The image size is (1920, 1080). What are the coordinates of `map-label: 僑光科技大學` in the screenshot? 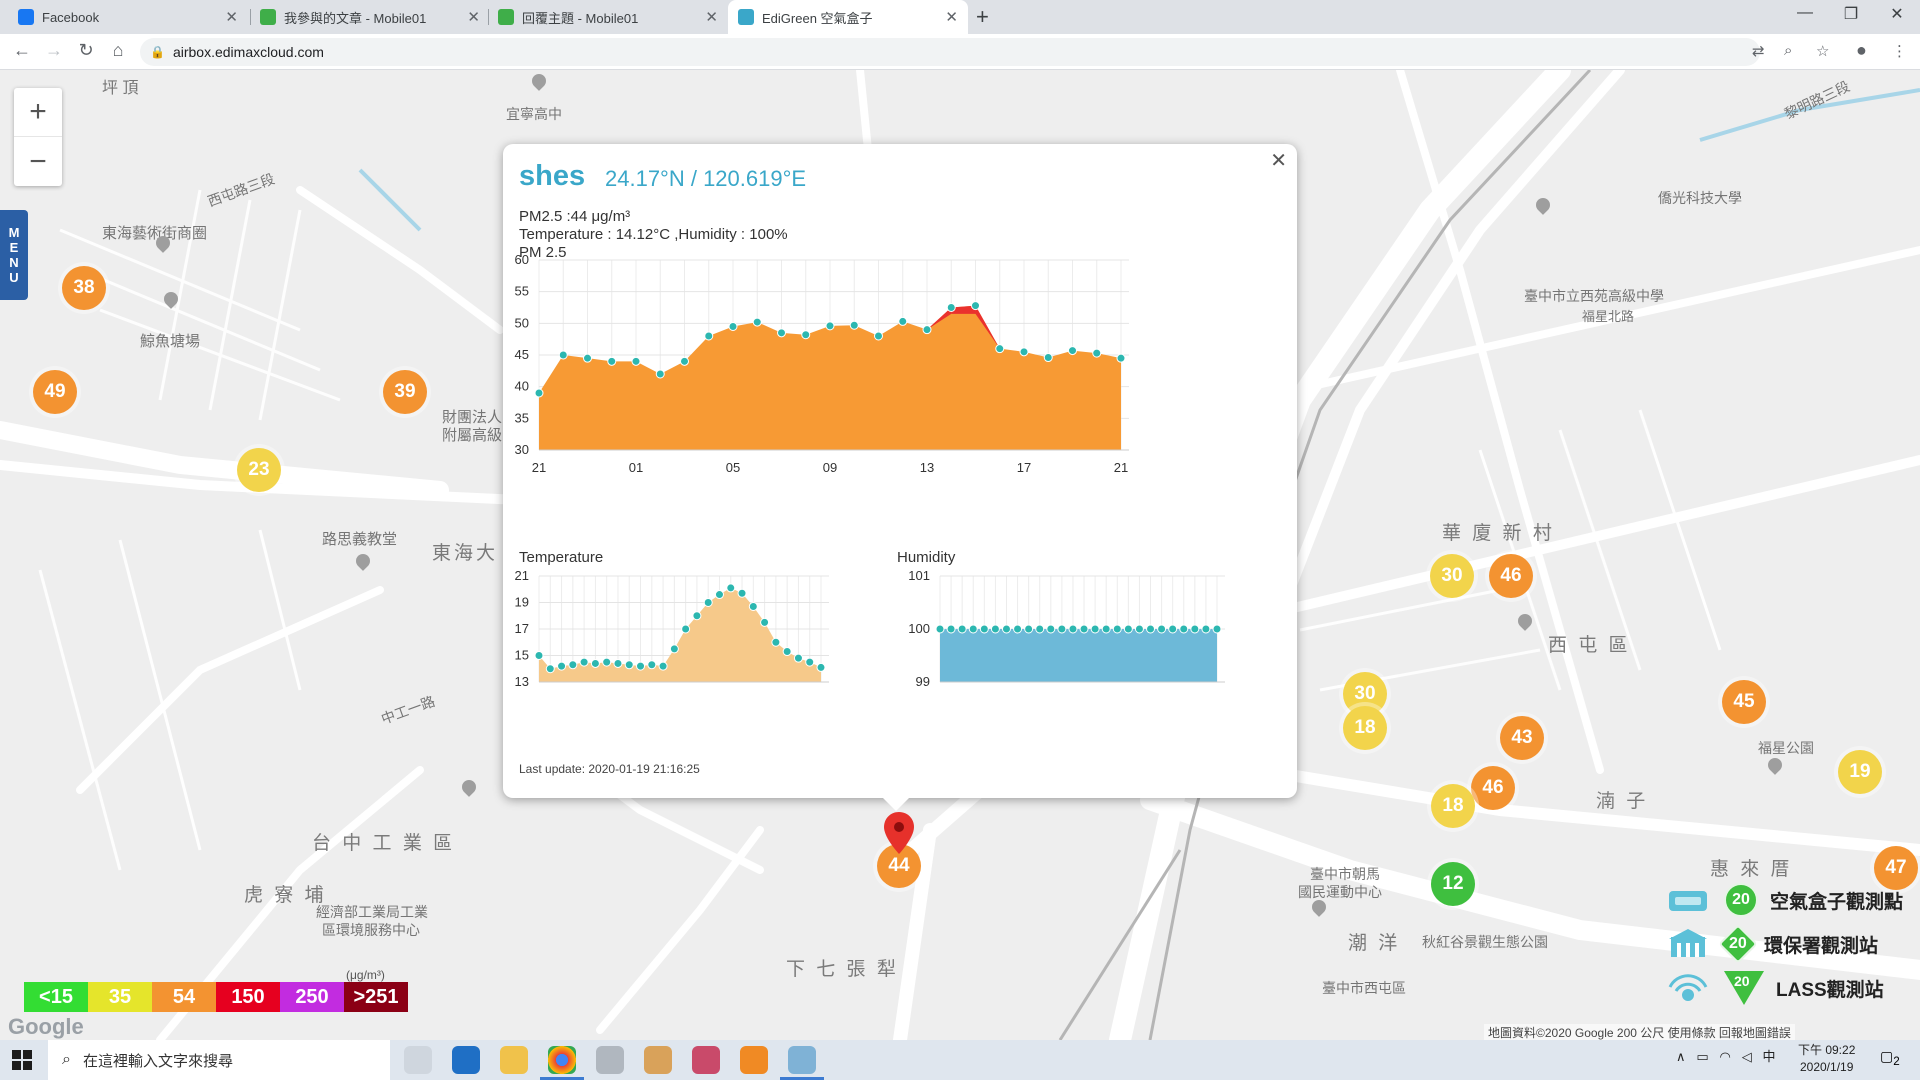 It's located at (1700, 198).